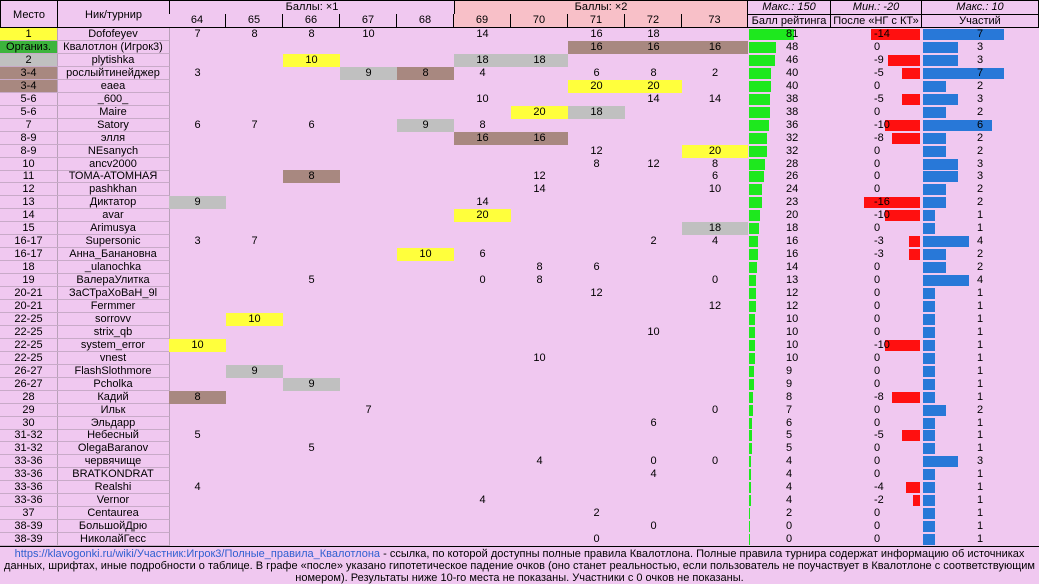  What do you see at coordinates (882, 215) in the screenshot?
I see `after-value: -10` at bounding box center [882, 215].